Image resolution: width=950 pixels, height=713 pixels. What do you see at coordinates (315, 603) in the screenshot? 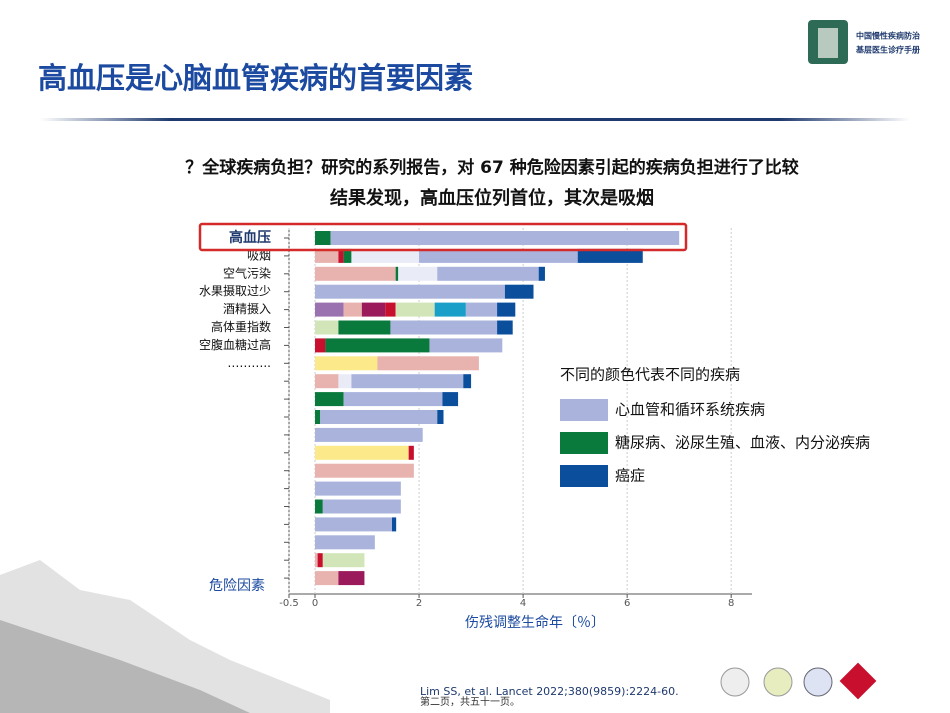
I see `x-tick-label: 0` at bounding box center [315, 603].